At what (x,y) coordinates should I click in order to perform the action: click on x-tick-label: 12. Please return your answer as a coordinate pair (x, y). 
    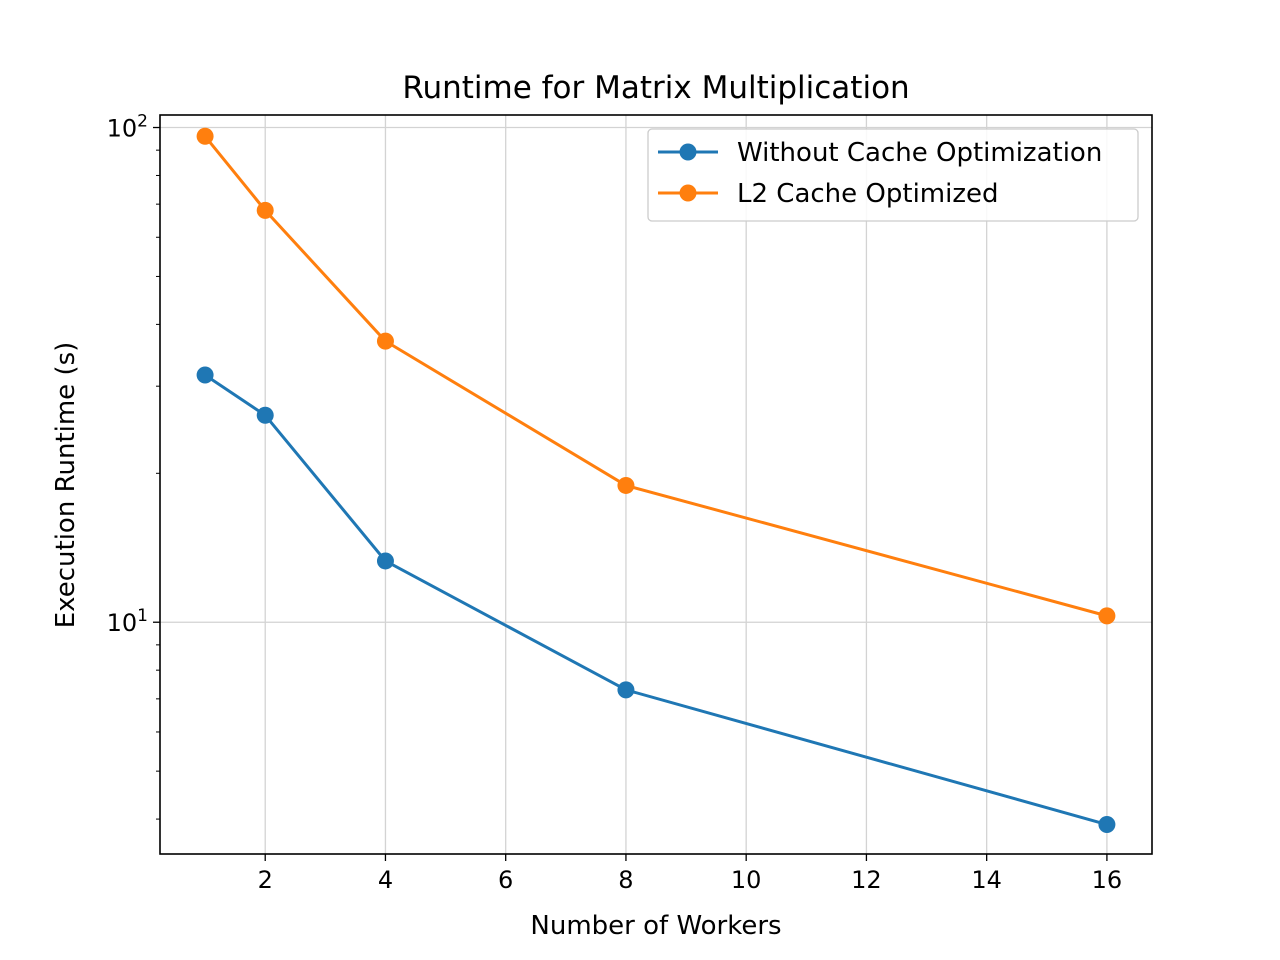
    Looking at the image, I should click on (866, 880).